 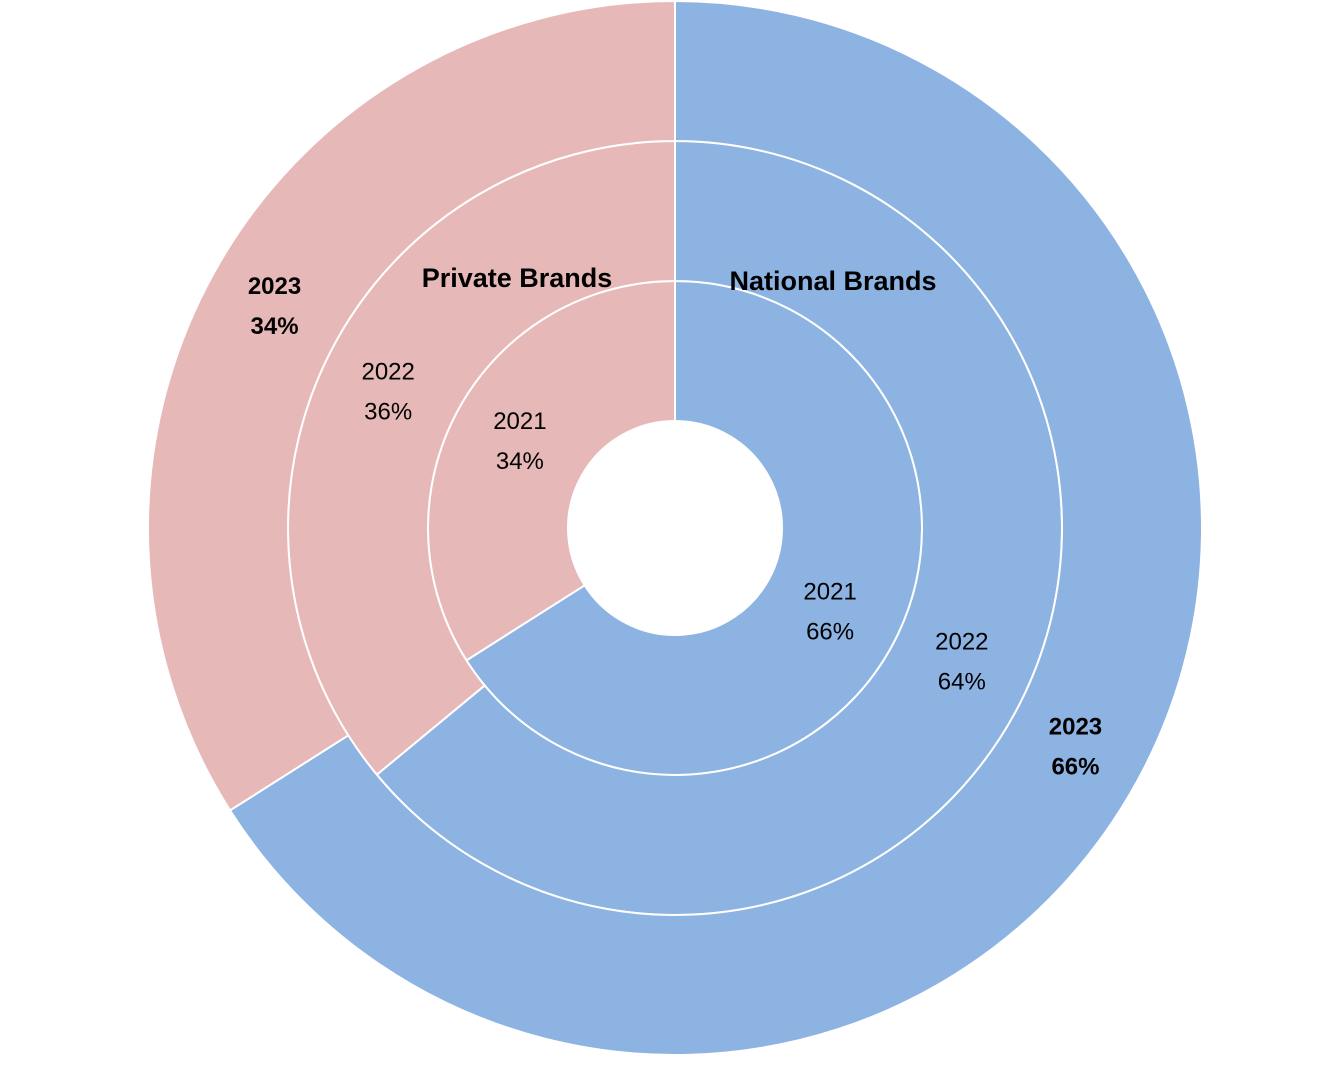 What do you see at coordinates (517, 278) in the screenshot?
I see `category-label: Private Brands` at bounding box center [517, 278].